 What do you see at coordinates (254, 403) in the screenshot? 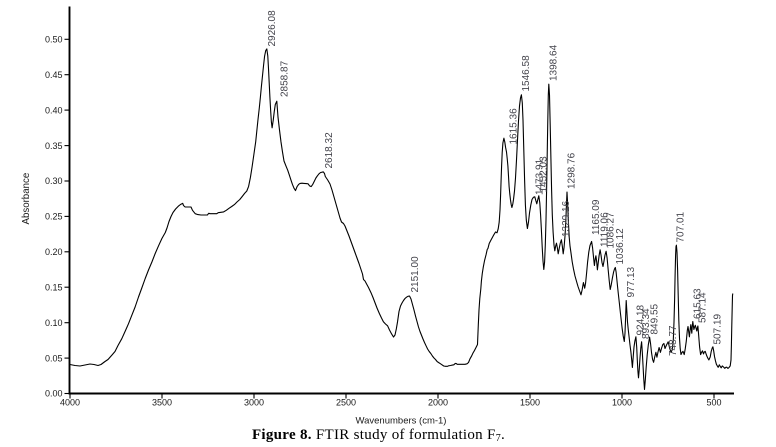
I see `svg-text: 3000` at bounding box center [254, 403].